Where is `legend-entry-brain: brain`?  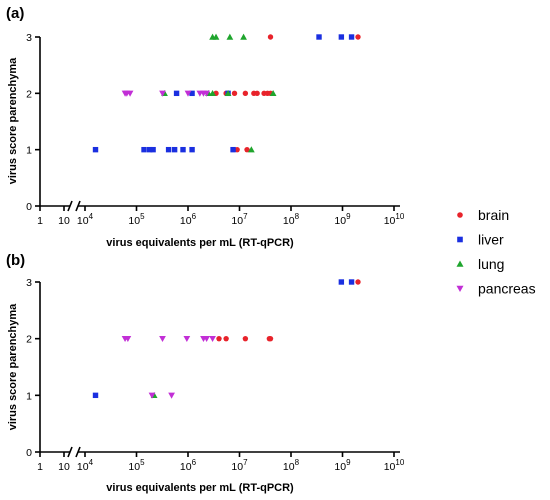
legend-entry-brain: brain is located at coordinates (483, 215).